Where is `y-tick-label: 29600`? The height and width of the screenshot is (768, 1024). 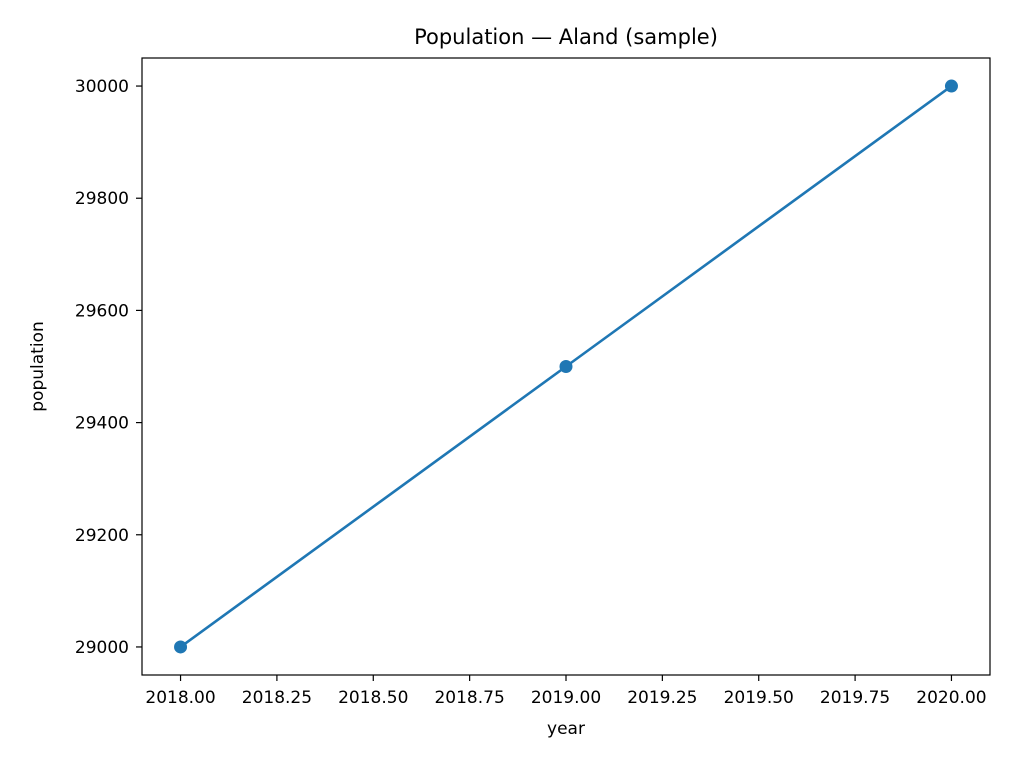
y-tick-label: 29600 is located at coordinates (102, 311).